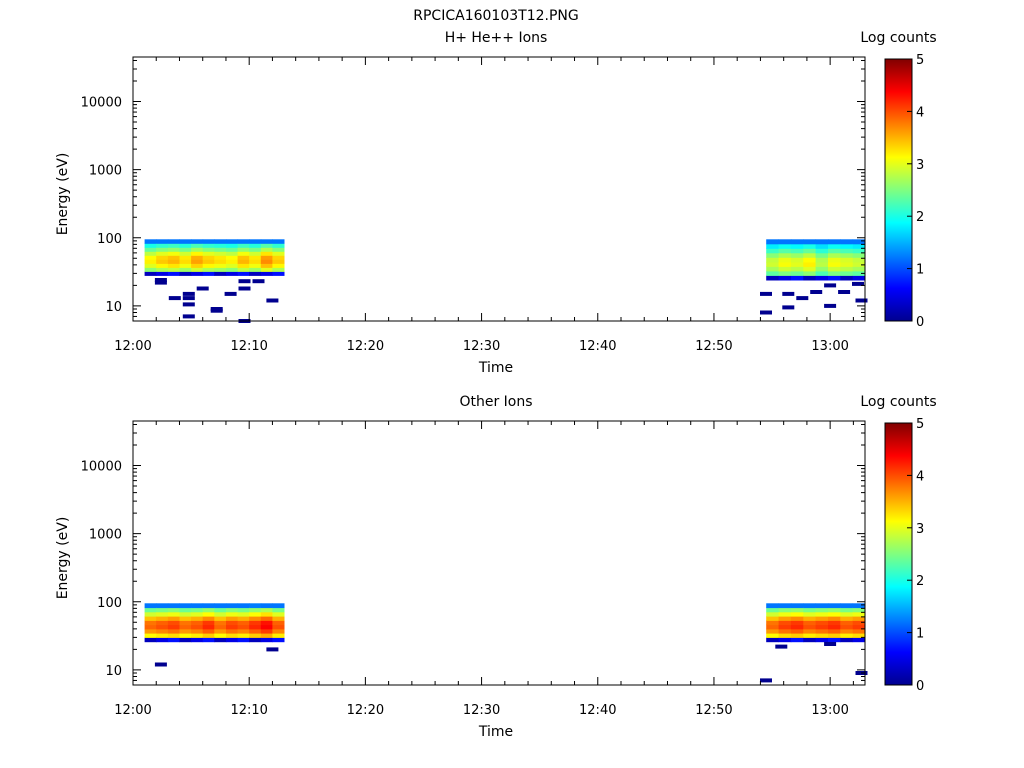  Describe the element at coordinates (920, 322) in the screenshot. I see `colorbar-tick-label: 0` at that location.